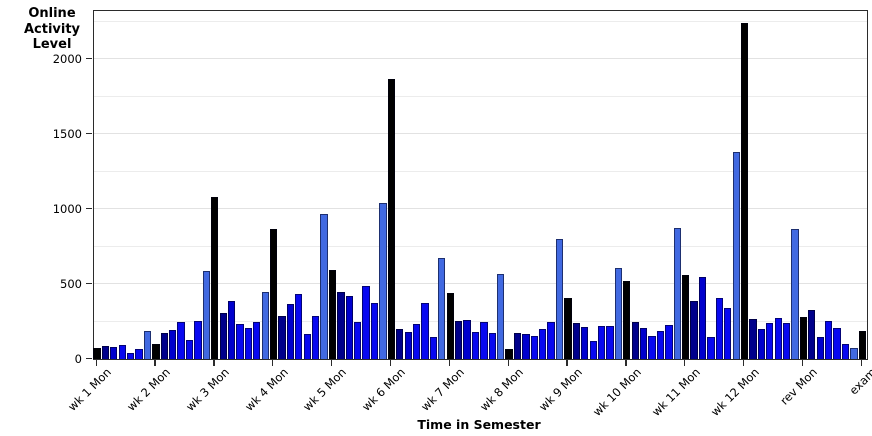 Image resolution: width=872 pixels, height=436 pixels. What do you see at coordinates (551, 340) in the screenshot?
I see `bar-wk-8-mon-sat` at bounding box center [551, 340].